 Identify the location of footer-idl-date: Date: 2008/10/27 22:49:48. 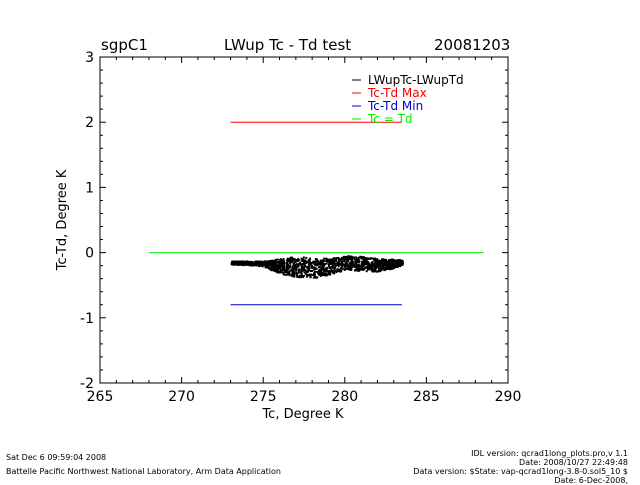
(573, 462).